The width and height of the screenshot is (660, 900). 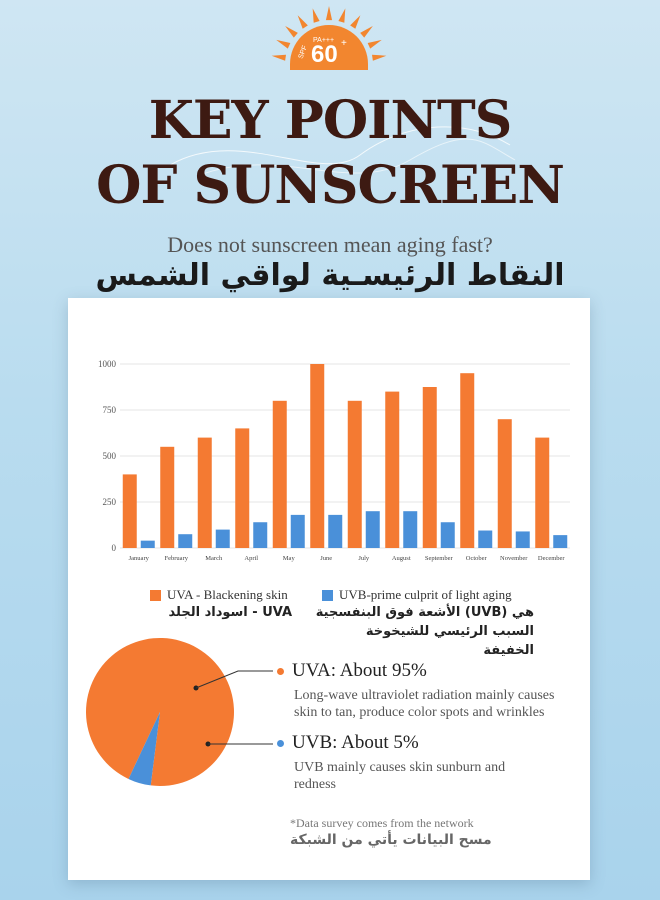 I want to click on uva-leader-line, so click(x=234, y=679).